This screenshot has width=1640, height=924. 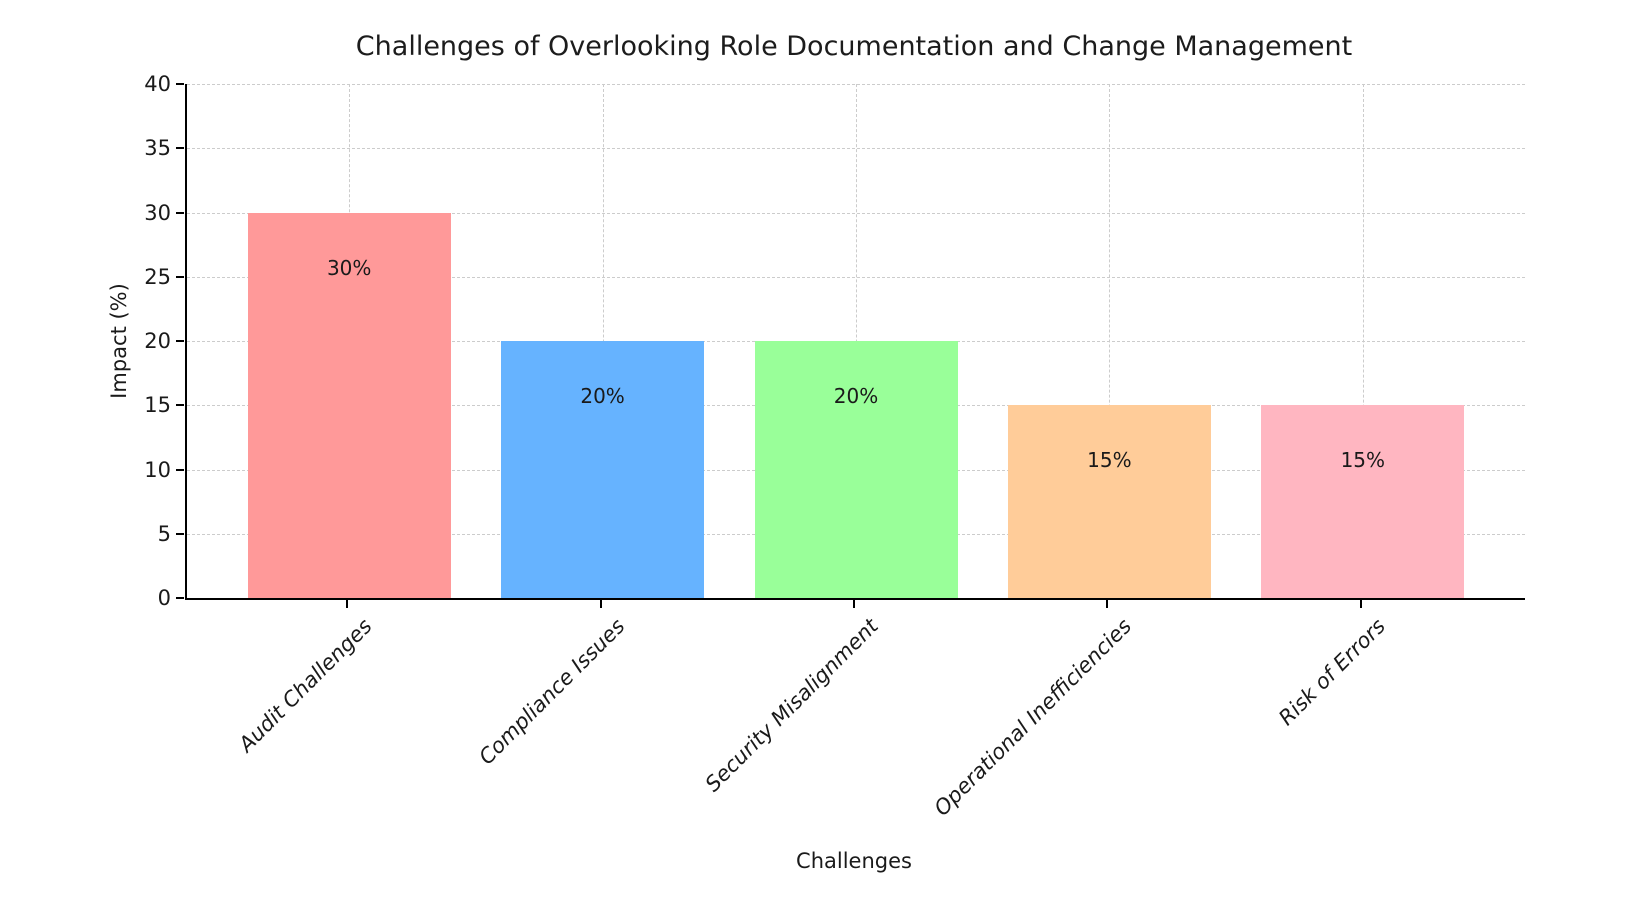 I want to click on x-tick-label: Security Misalignment, so click(x=791, y=705).